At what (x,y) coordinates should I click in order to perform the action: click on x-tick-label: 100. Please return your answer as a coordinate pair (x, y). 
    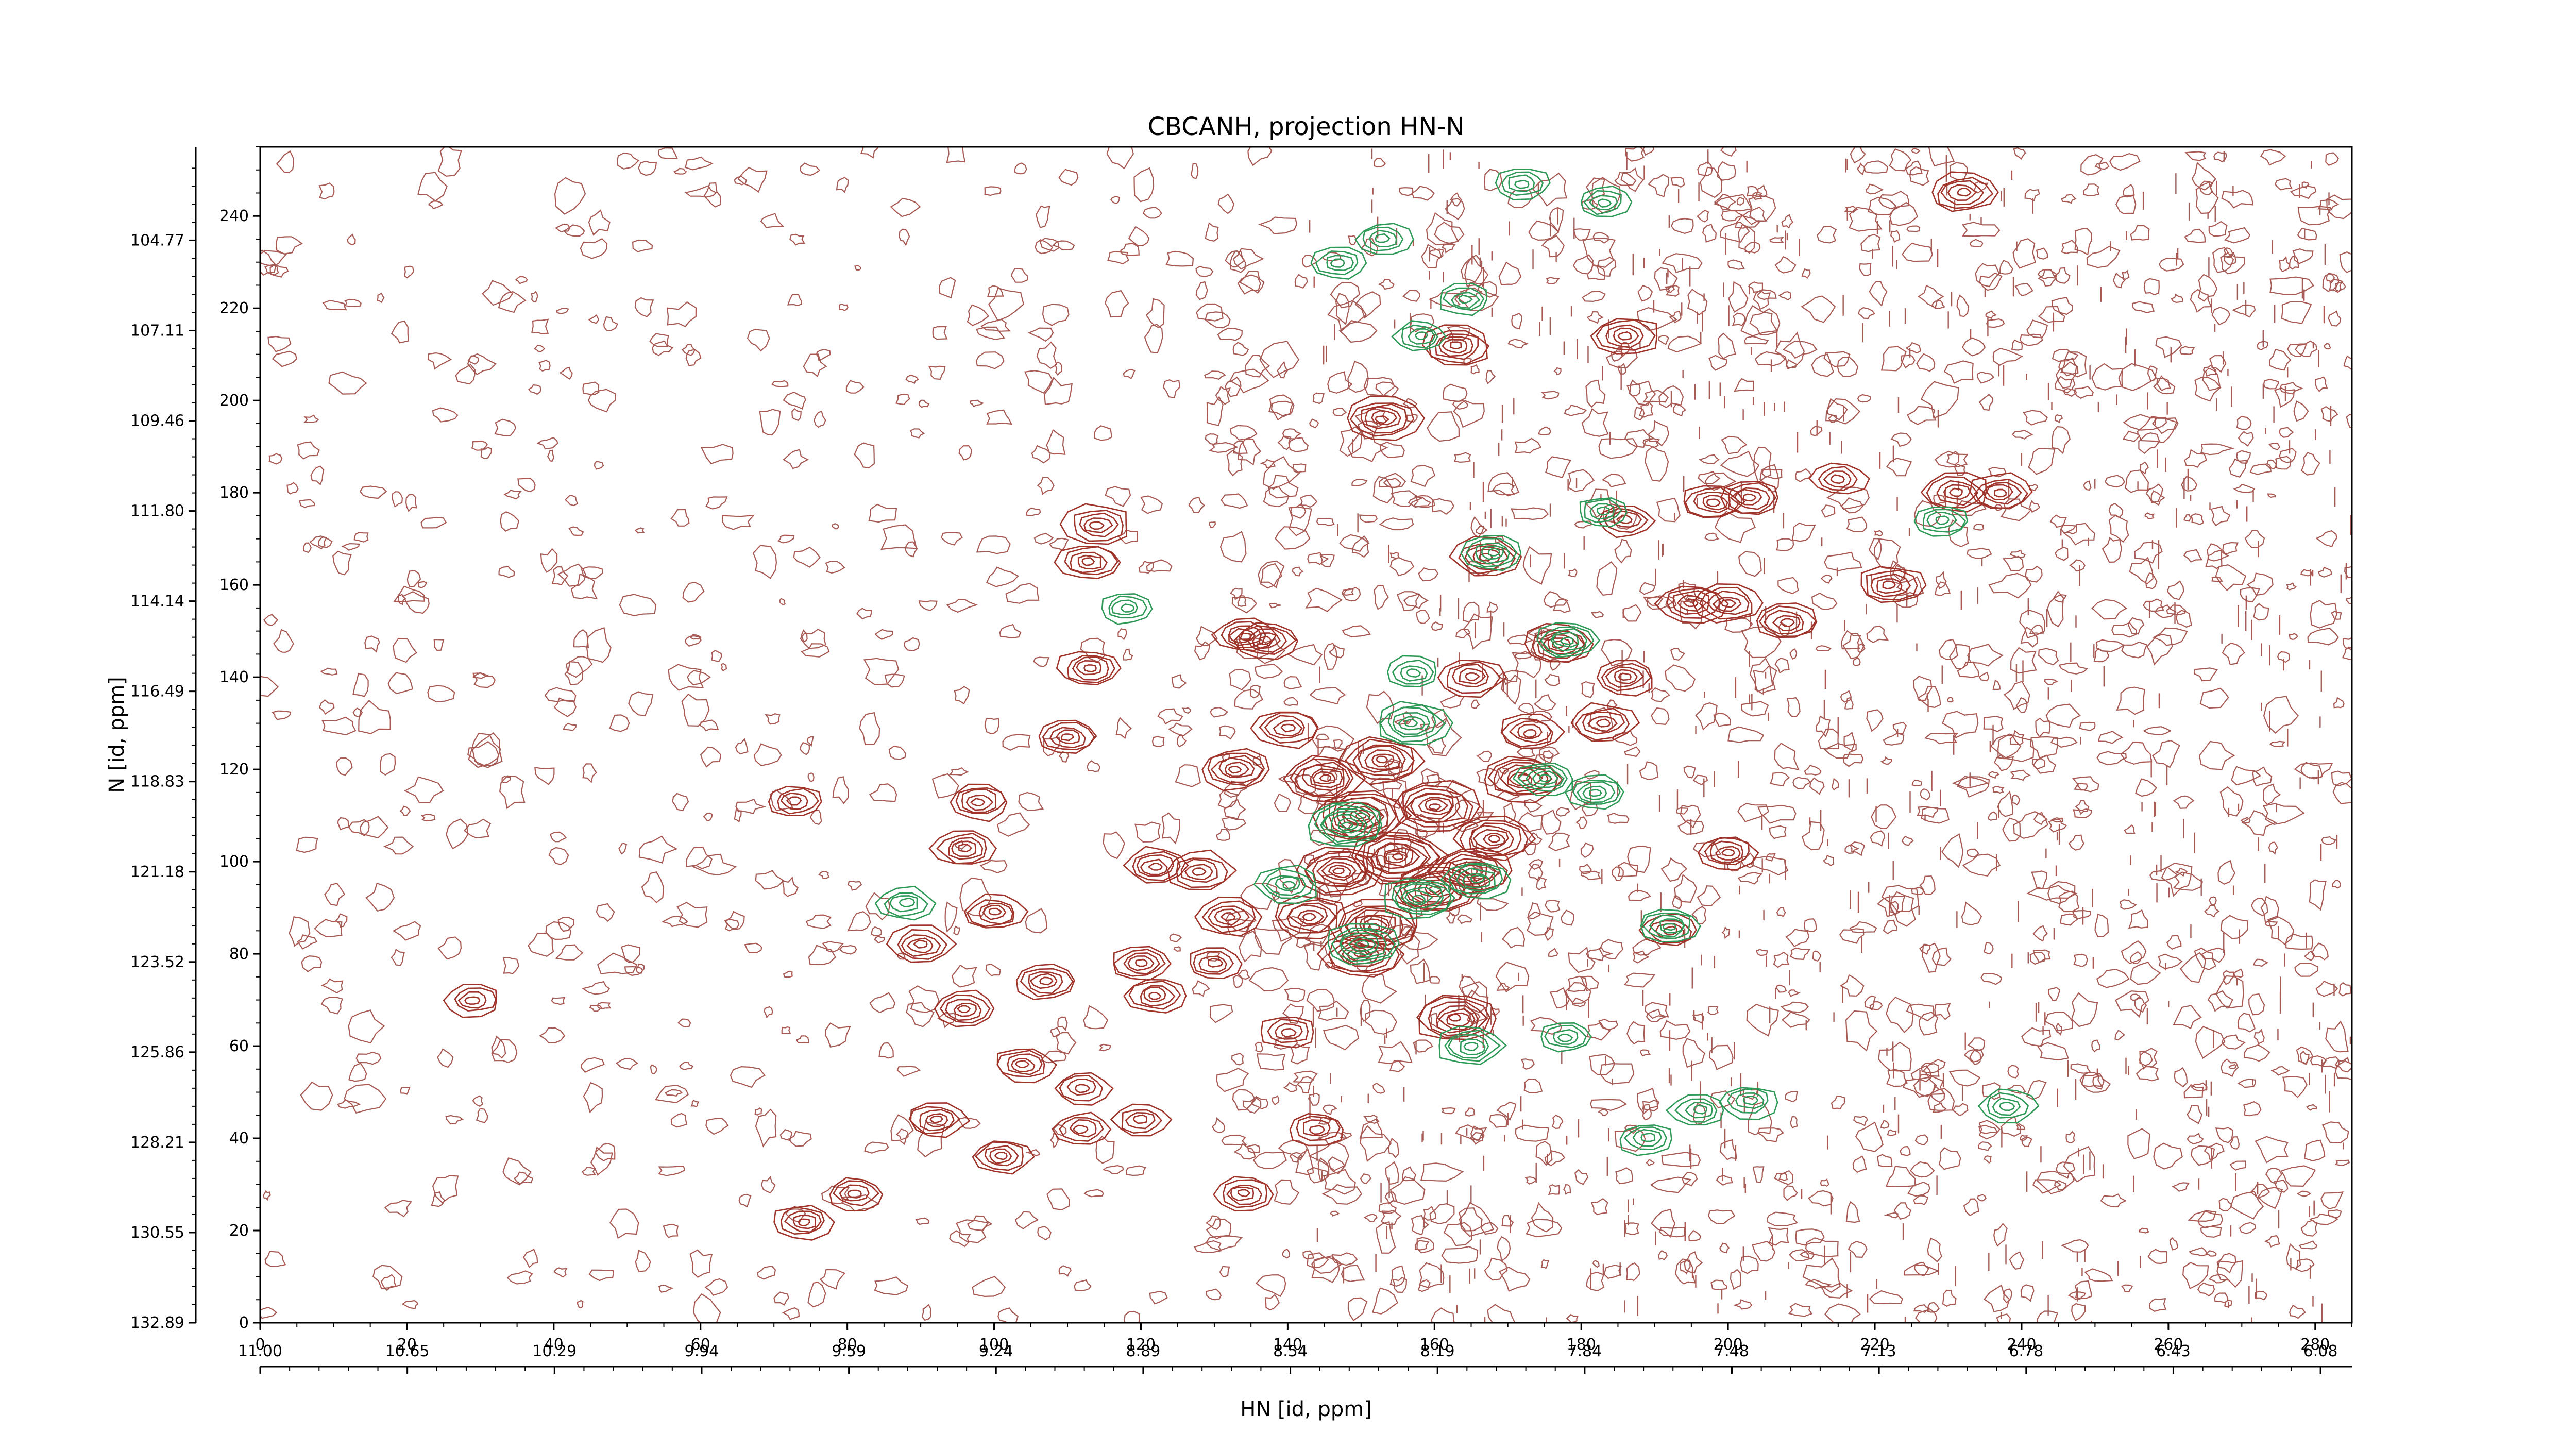
    Looking at the image, I should click on (994, 1345).